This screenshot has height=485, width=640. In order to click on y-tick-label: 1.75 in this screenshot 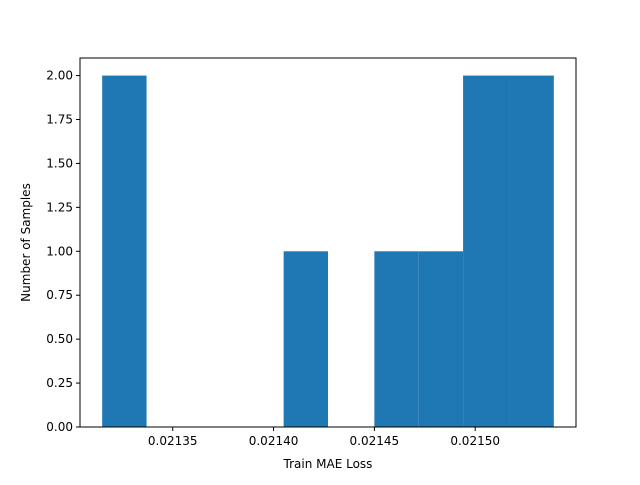, I will do `click(59, 120)`.